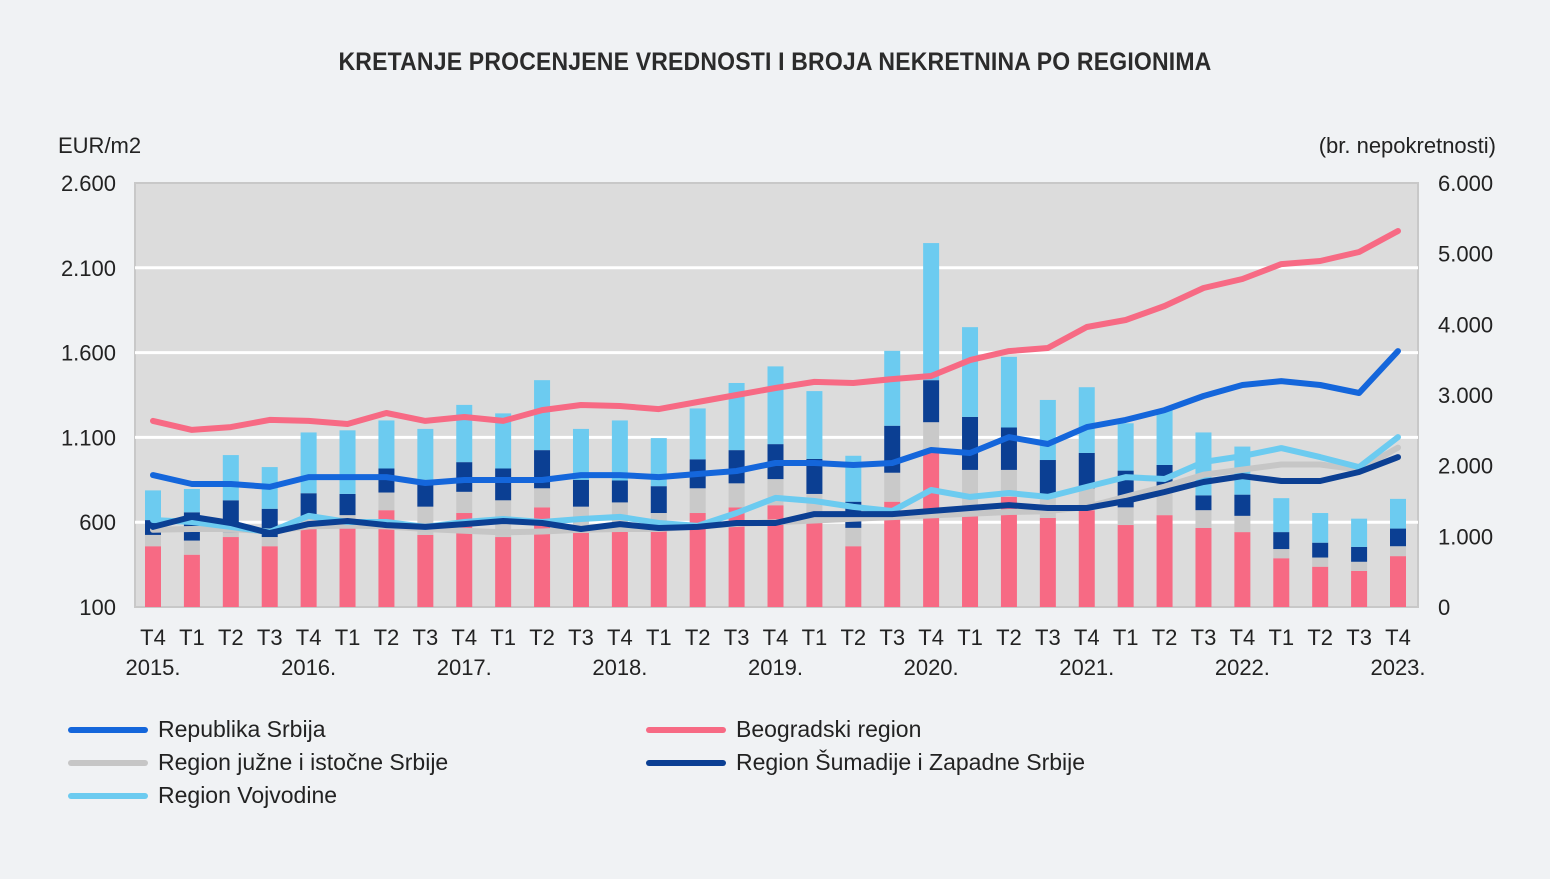 The width and height of the screenshot is (1550, 879). I want to click on left-axis-tick-label: 100, so click(97, 607).